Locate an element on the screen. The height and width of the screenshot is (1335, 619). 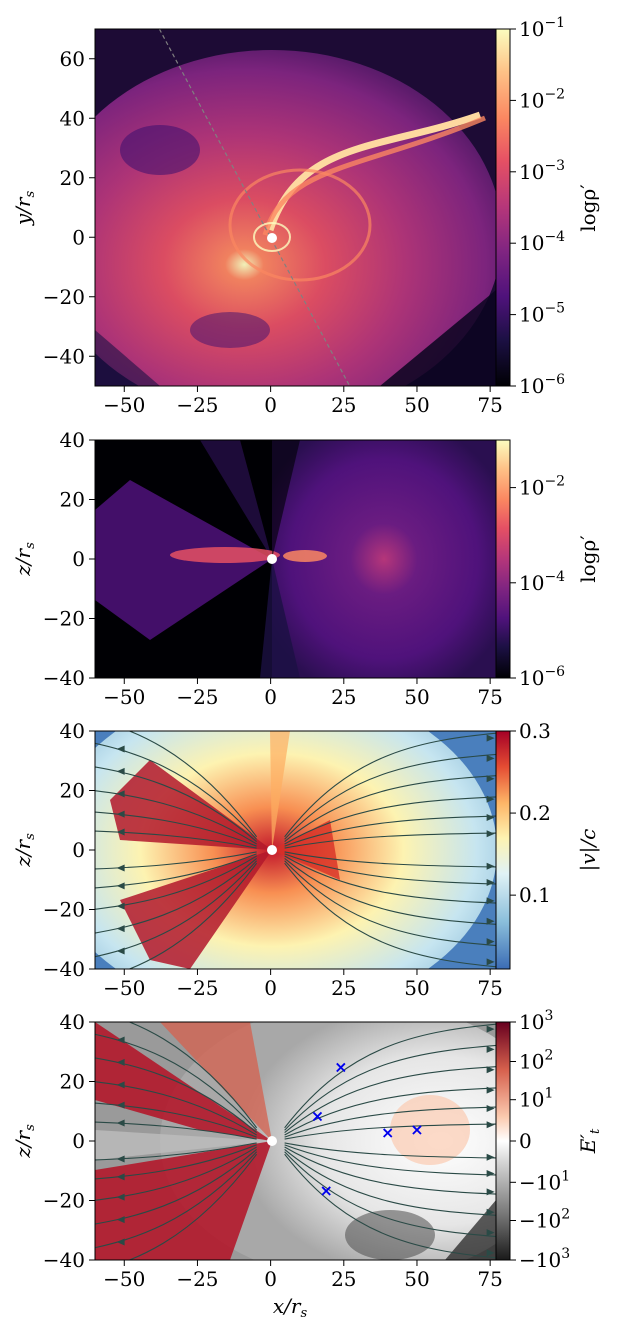
colorbar-tick-label: 10⁻² is located at coordinates (542, 99).